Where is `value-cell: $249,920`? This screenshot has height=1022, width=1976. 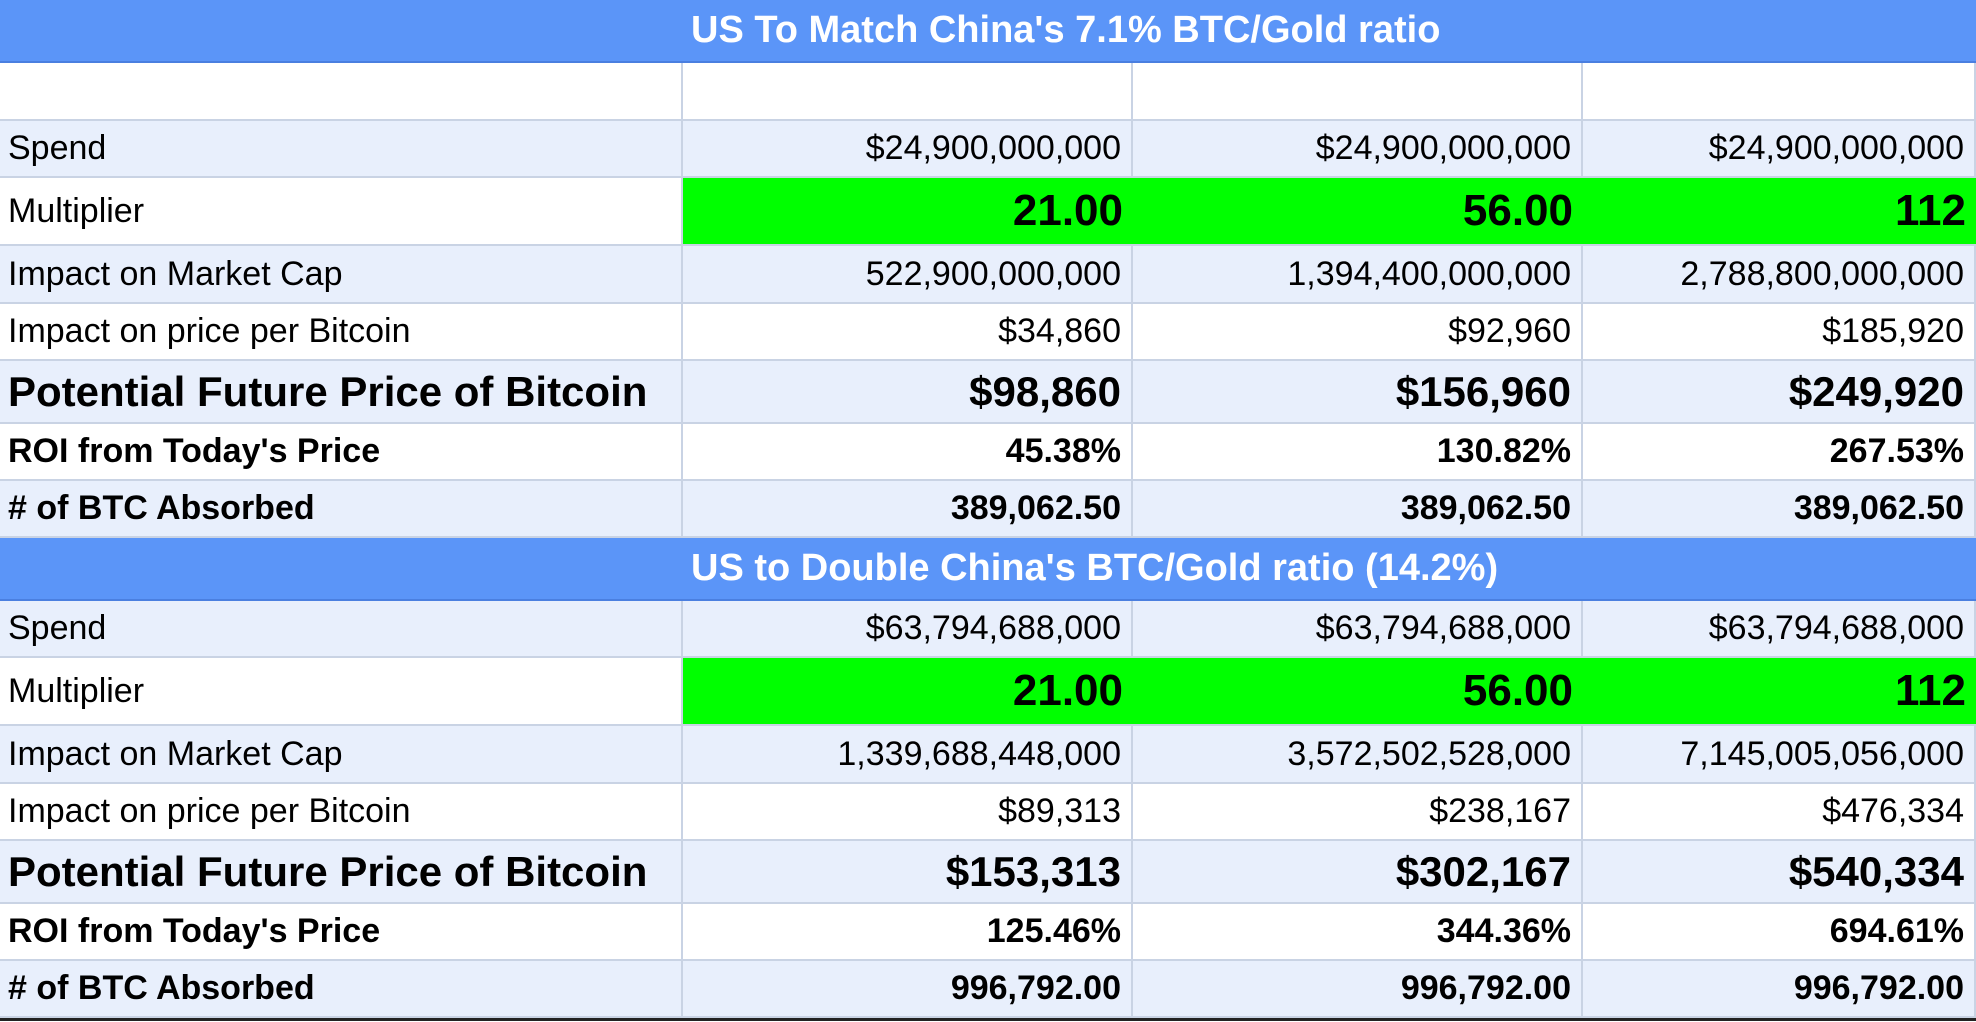
value-cell: $249,920 is located at coordinates (1779, 392).